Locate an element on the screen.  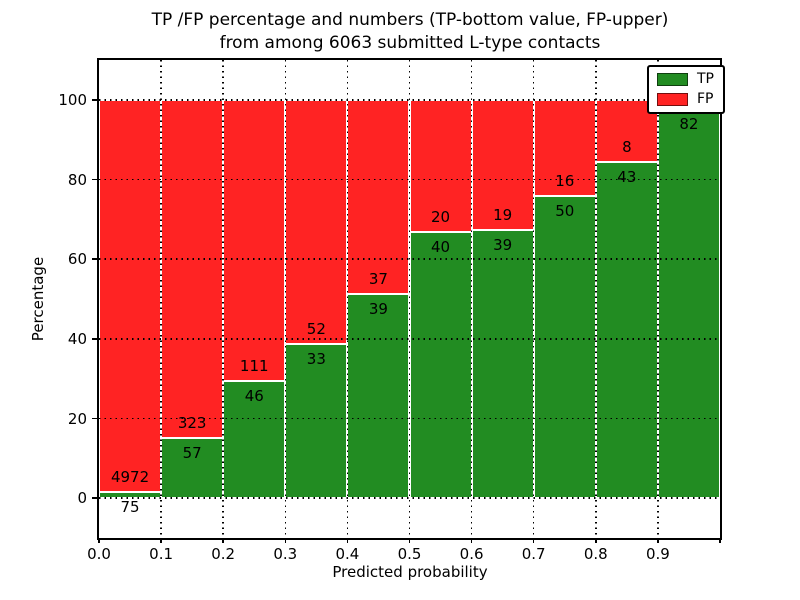
fp-count-label: 8 is located at coordinates (627, 147).